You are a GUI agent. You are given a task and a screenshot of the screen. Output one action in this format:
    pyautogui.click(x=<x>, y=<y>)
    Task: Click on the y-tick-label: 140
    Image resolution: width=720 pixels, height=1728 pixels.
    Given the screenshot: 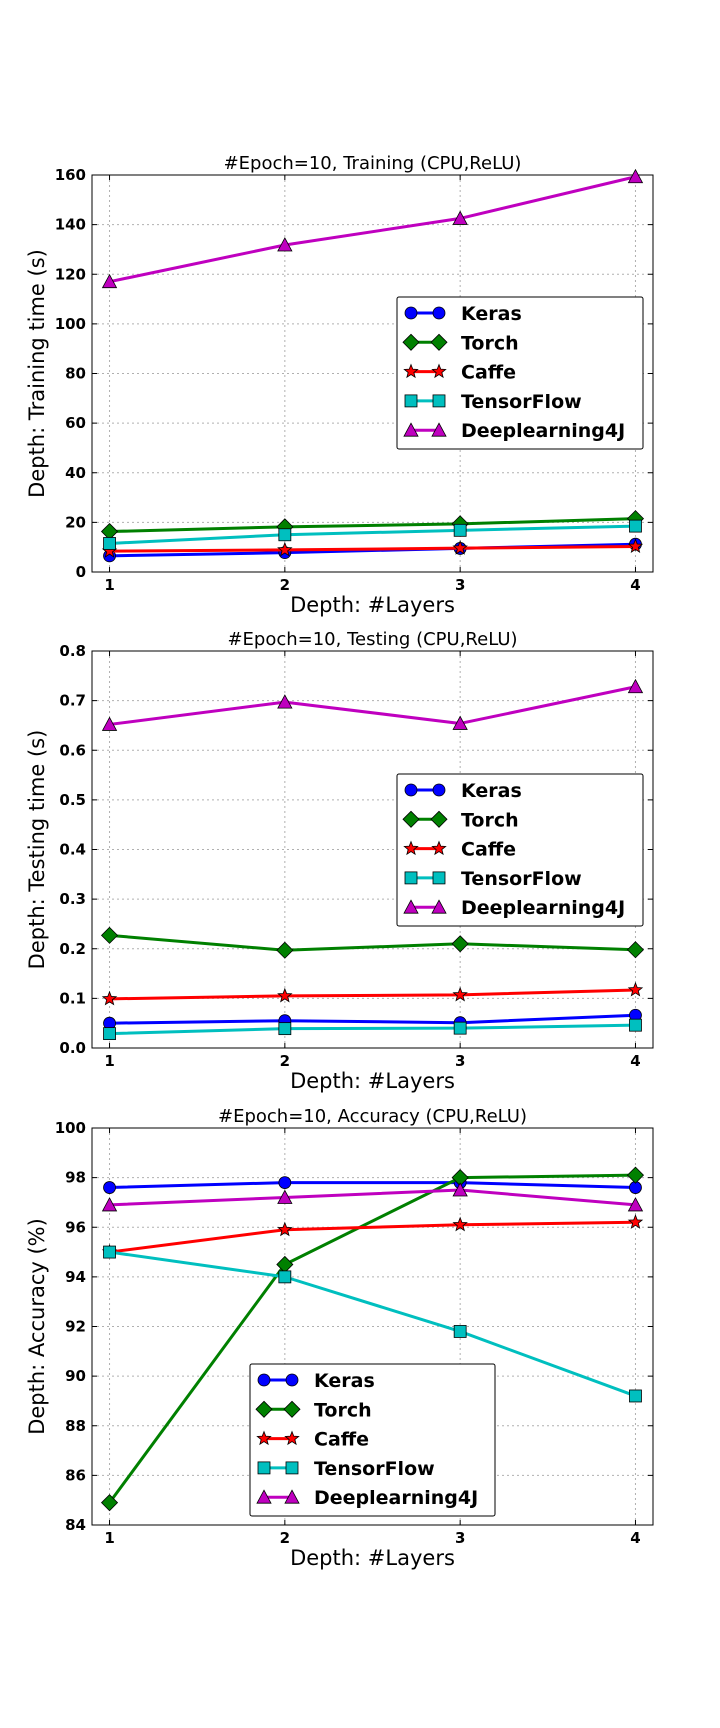 What is the action you would take?
    pyautogui.click(x=70, y=225)
    